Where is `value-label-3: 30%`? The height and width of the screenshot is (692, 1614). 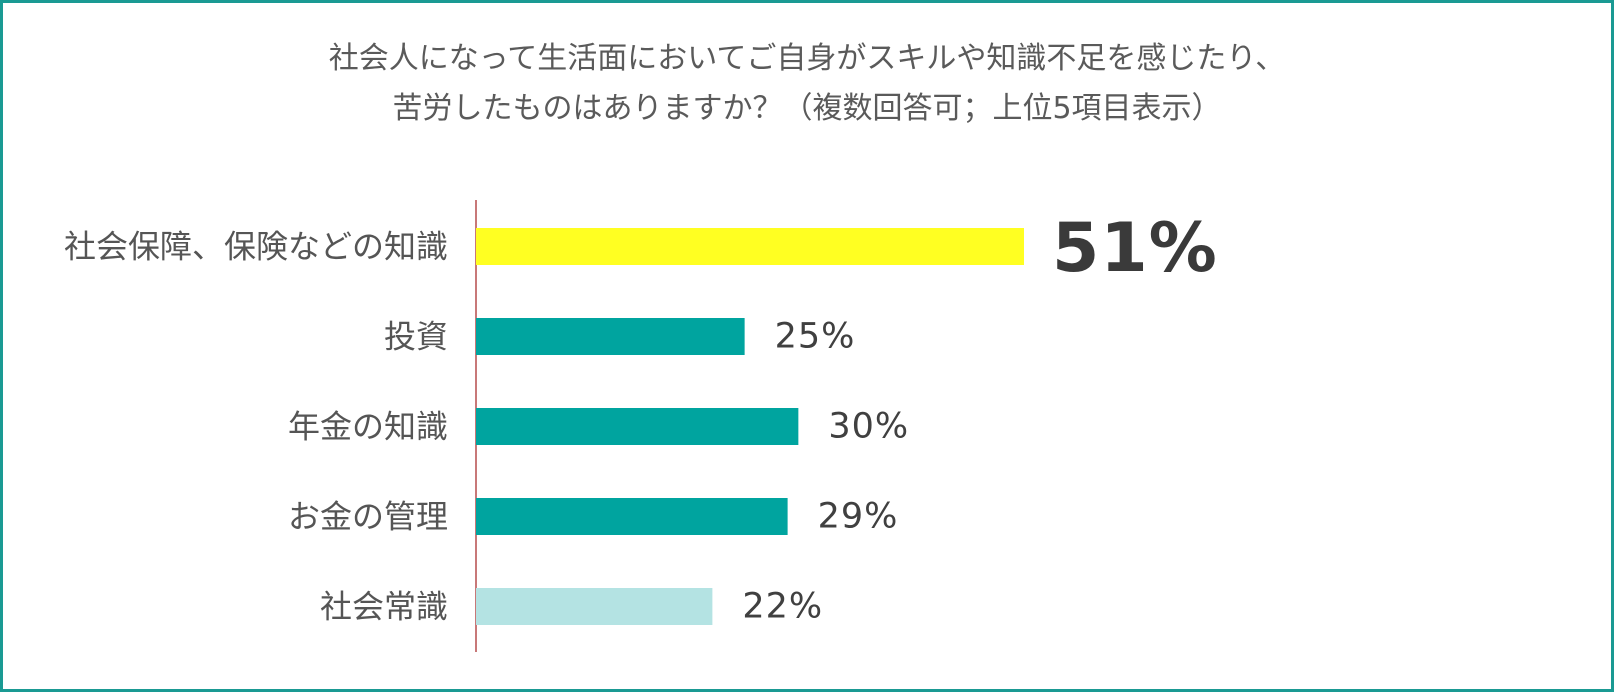
value-label-3: 30% is located at coordinates (868, 427).